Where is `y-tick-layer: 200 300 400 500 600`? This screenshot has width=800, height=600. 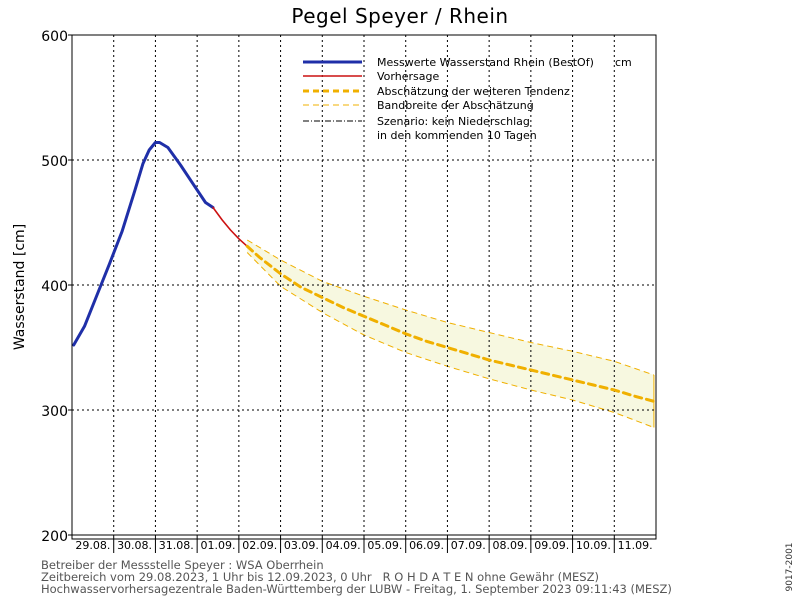 y-tick-layer: 200 300 400 500 600 is located at coordinates (56, 287).